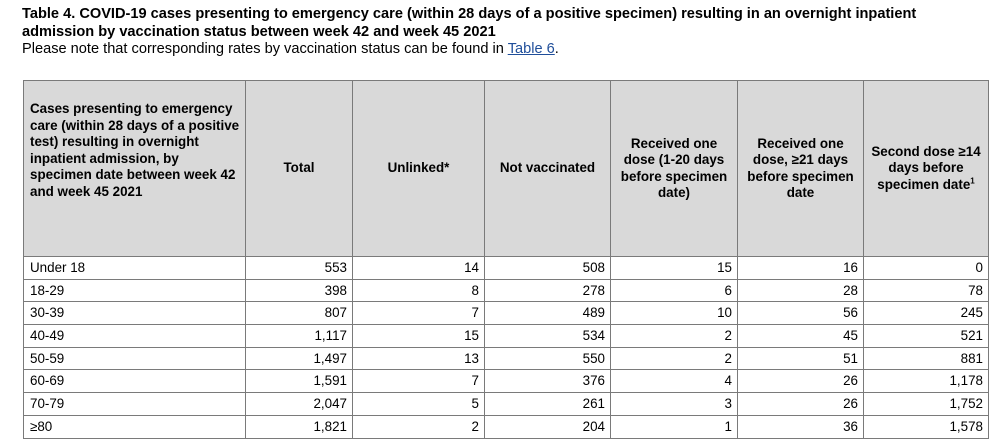 This screenshot has width=994, height=439. Describe the element at coordinates (299, 381) in the screenshot. I see `total-cell: 1,591` at that location.